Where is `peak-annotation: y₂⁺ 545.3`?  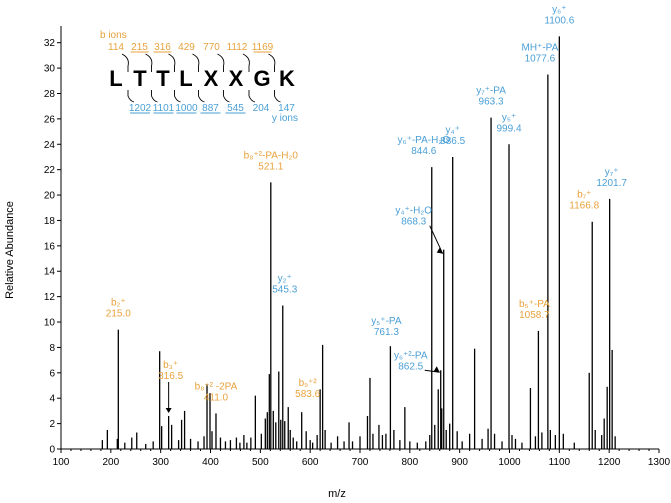
peak-annotation: y₂⁺ 545.3 is located at coordinates (284, 285).